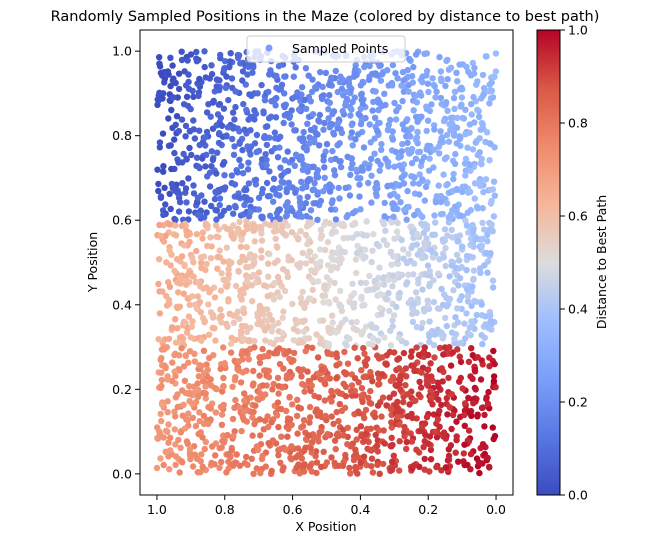 Image resolution: width=651 pixels, height=549 pixels. What do you see at coordinates (326, 49) in the screenshot?
I see `legend-box` at bounding box center [326, 49].